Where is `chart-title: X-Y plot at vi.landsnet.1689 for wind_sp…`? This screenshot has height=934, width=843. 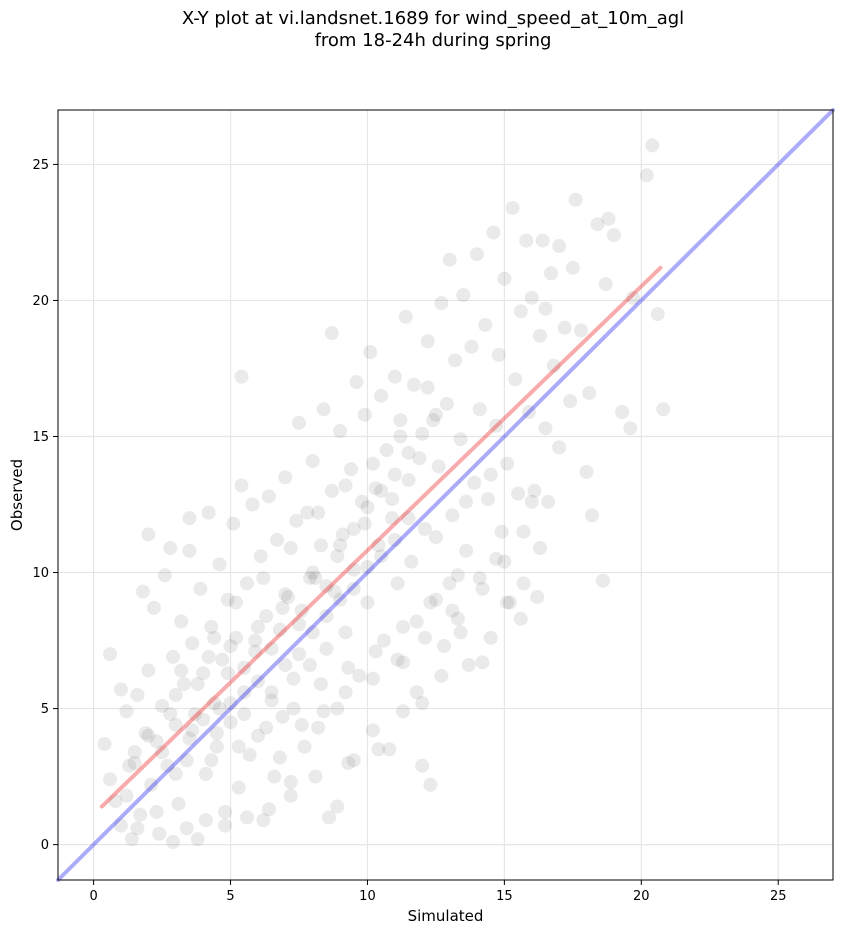
chart-title: X-Y plot at vi.landsnet.1689 for wind_sp… is located at coordinates (421, 30).